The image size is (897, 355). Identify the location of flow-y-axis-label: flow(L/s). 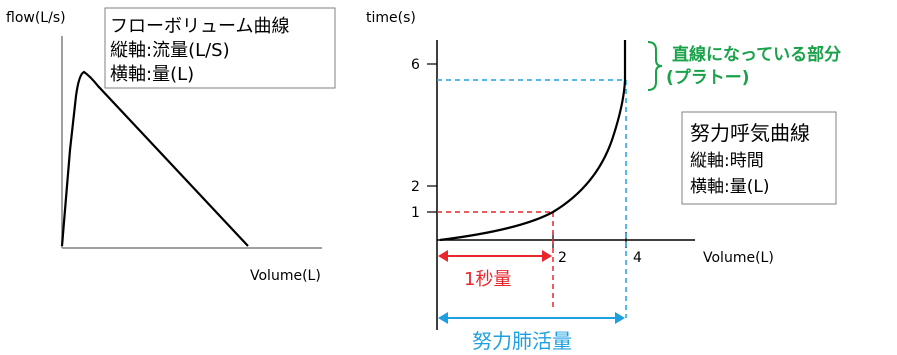
(36, 18).